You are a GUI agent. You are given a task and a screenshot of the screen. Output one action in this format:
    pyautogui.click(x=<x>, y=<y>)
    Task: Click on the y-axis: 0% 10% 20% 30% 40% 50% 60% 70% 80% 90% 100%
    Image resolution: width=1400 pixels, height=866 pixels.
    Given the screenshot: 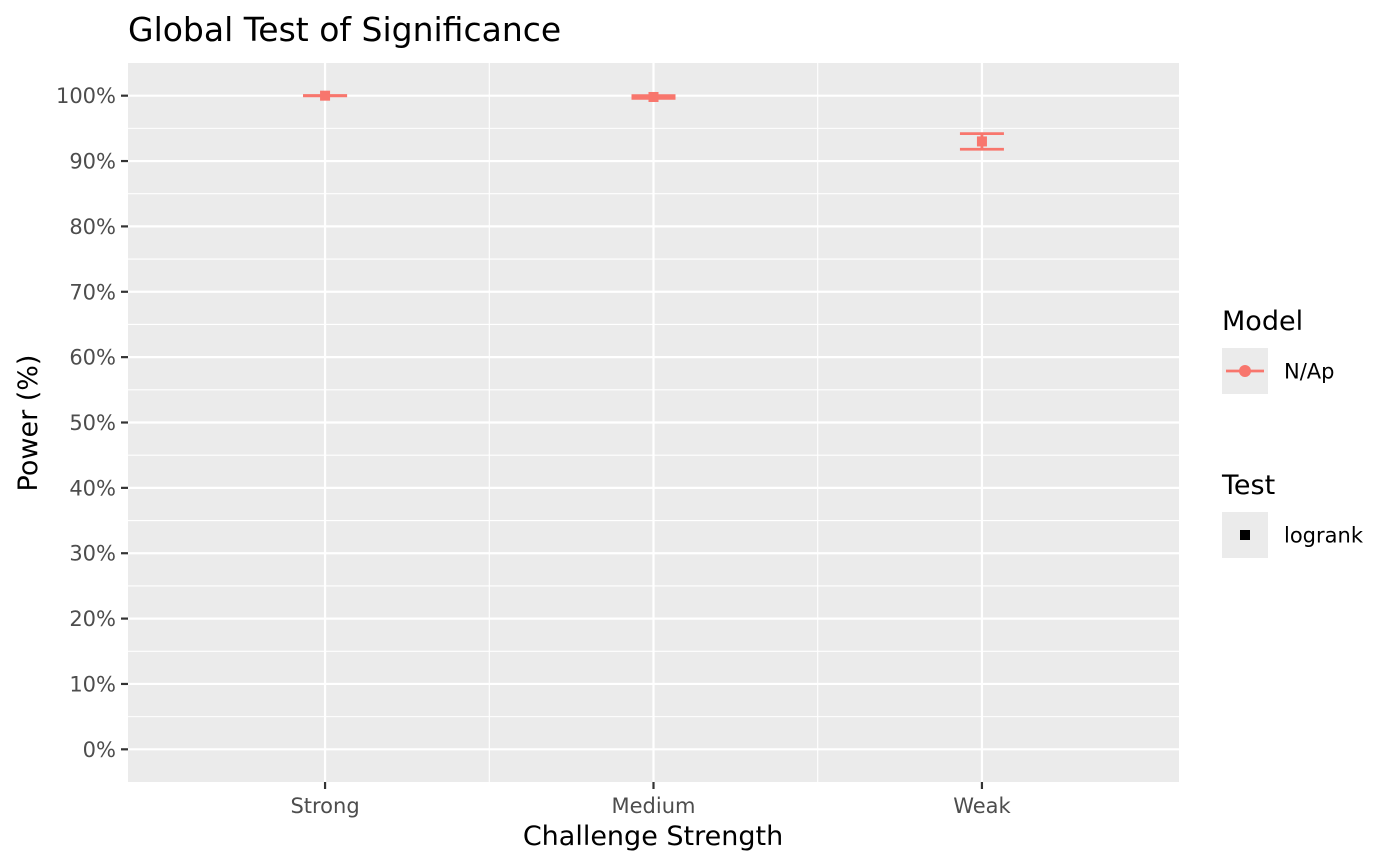 What is the action you would take?
    pyautogui.click(x=92, y=423)
    